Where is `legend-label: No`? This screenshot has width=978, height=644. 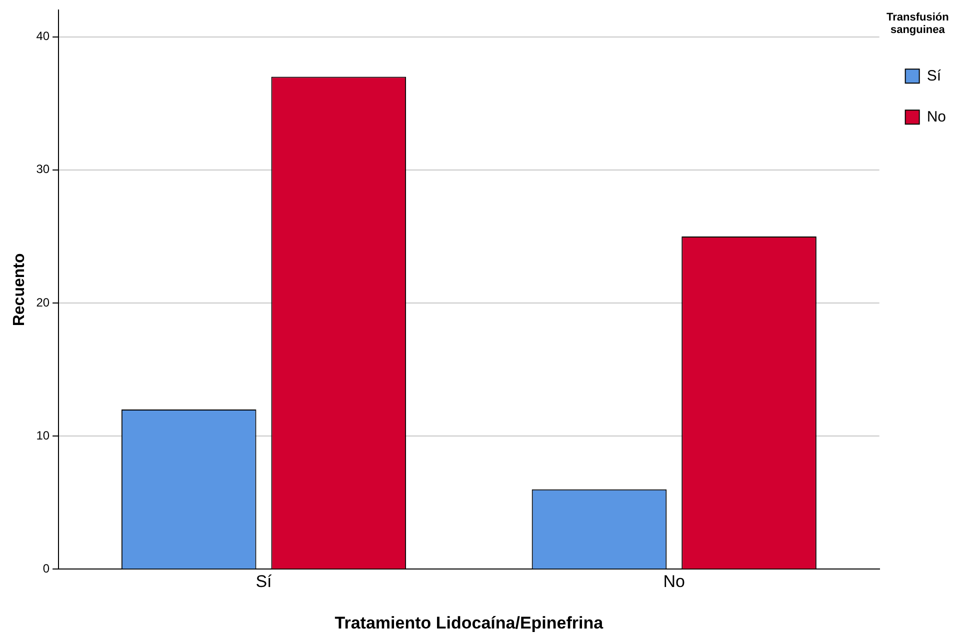 legend-label: No is located at coordinates (936, 117).